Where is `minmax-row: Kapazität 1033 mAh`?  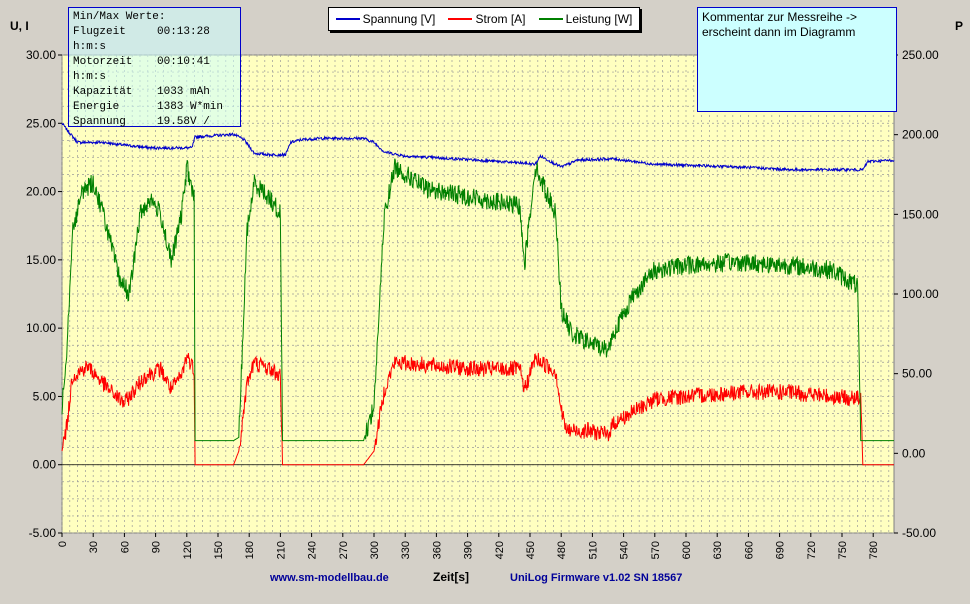 minmax-row: Kapazität 1033 mAh is located at coordinates (154, 92).